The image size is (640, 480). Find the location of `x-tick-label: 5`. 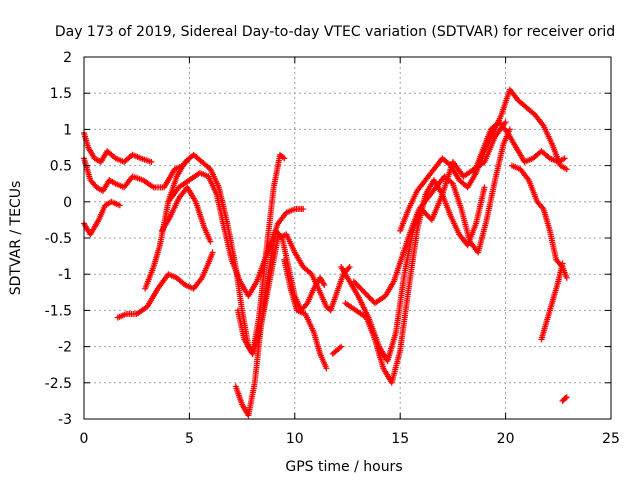

x-tick-label: 5 is located at coordinates (189, 439).